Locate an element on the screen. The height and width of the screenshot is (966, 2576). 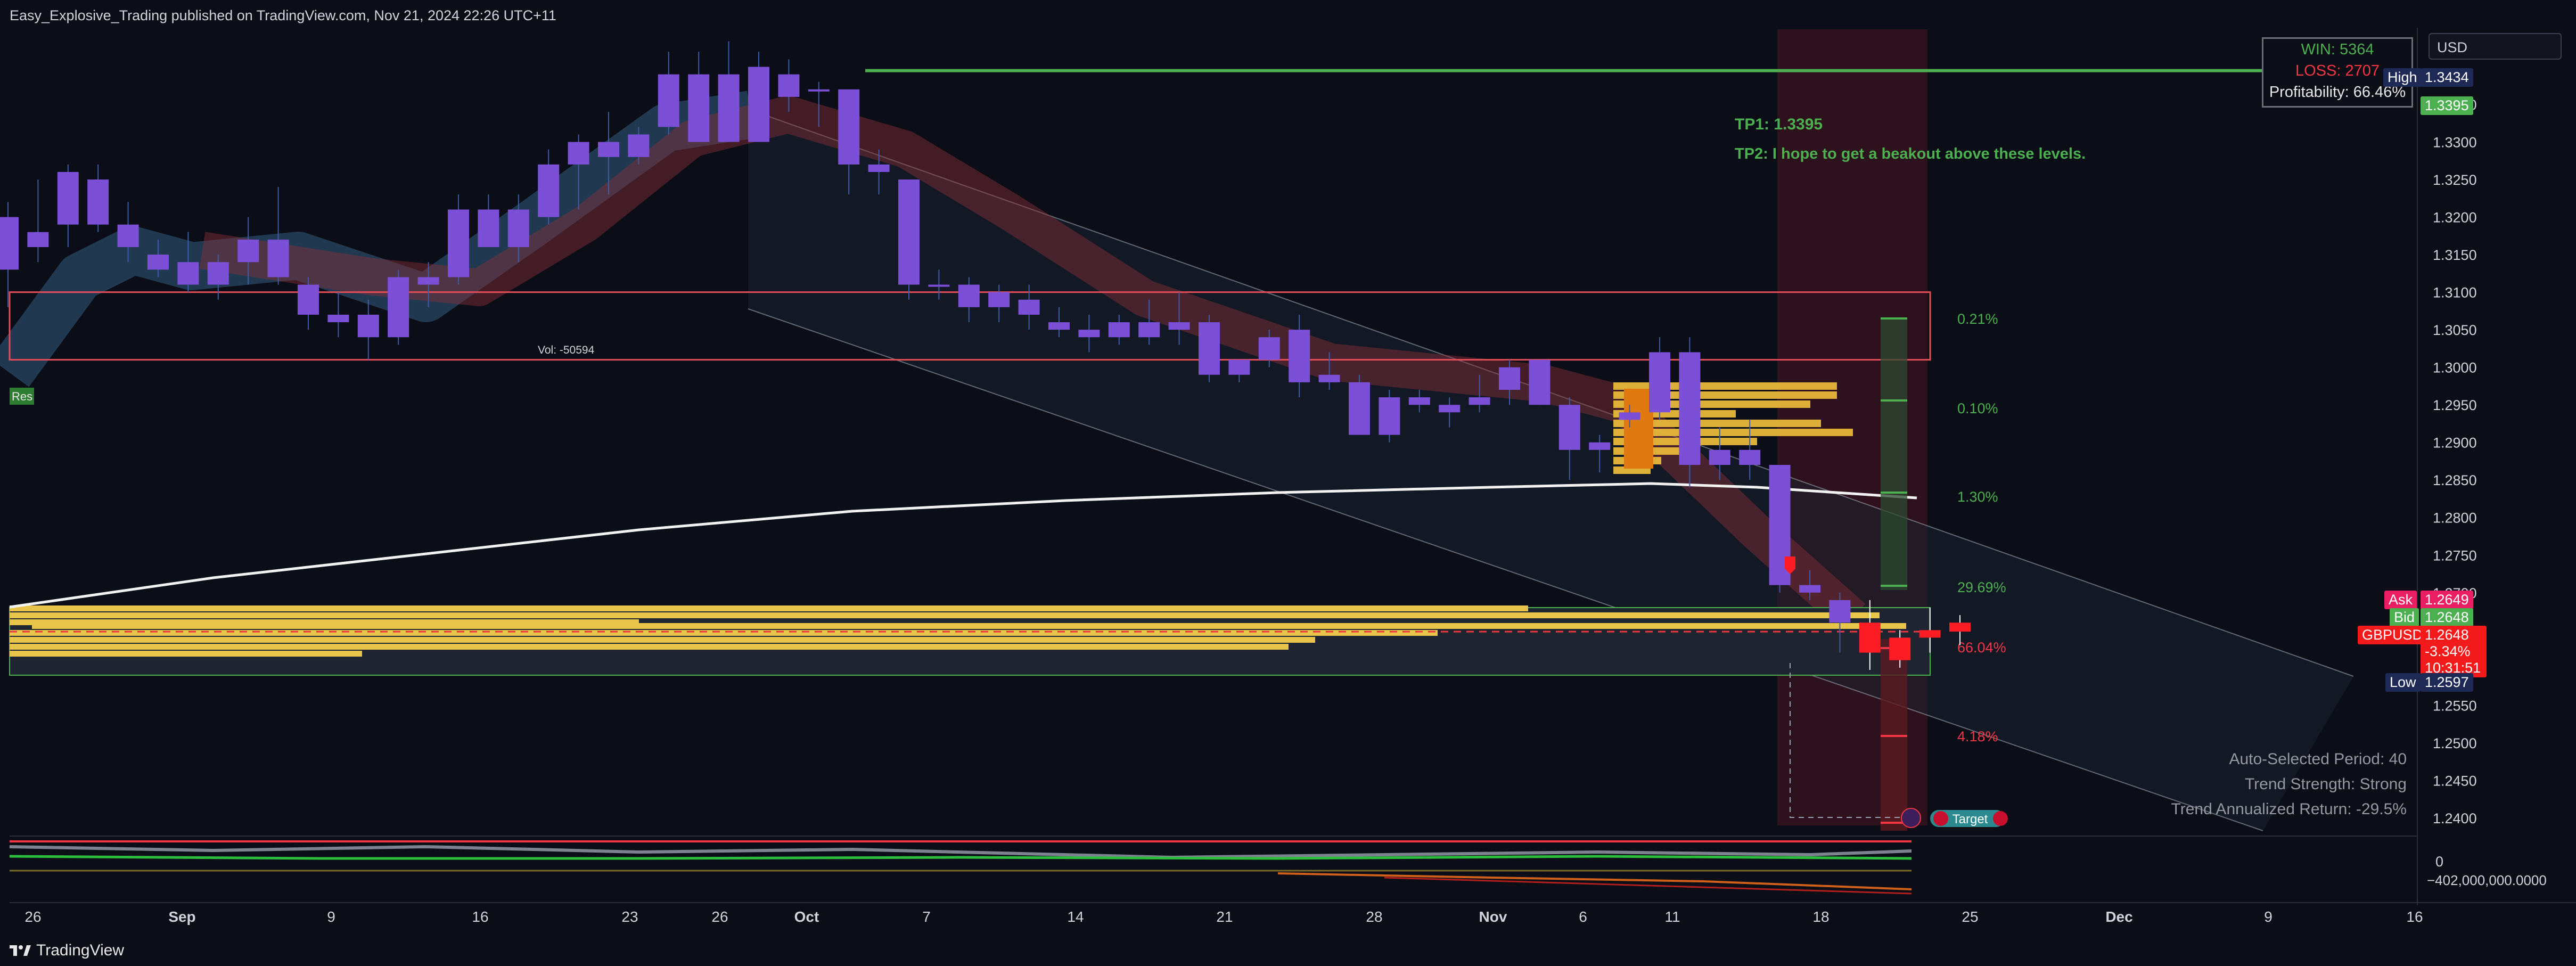
last-price: 1.2648 is located at coordinates (2447, 635).